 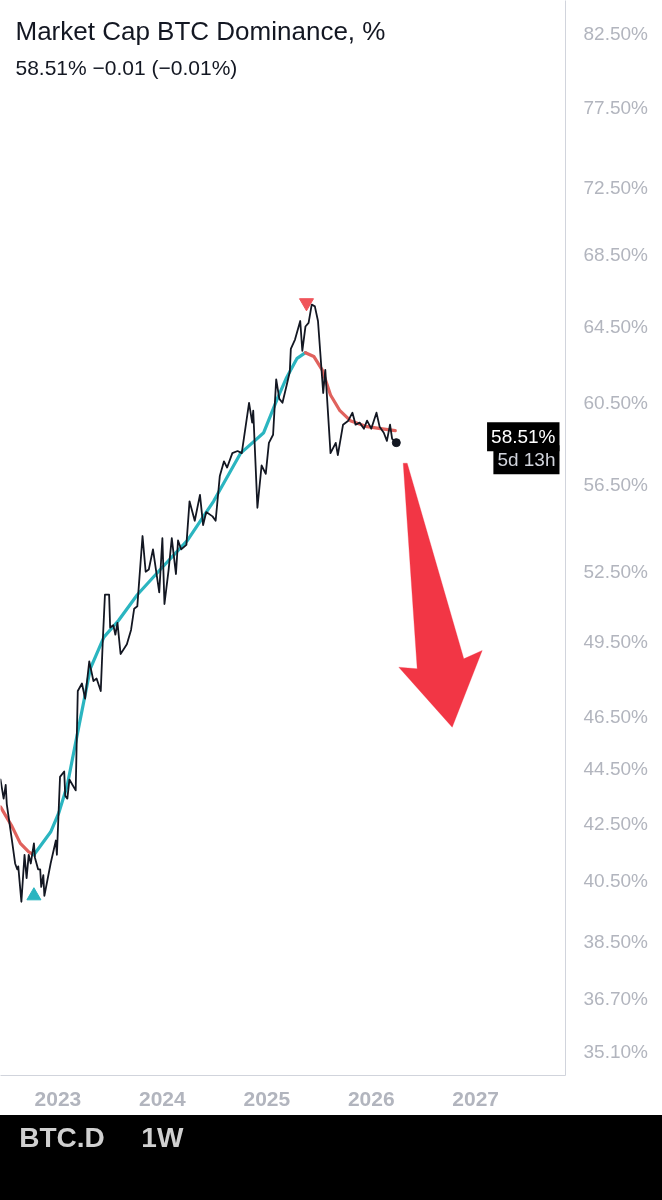 What do you see at coordinates (616, 255) in the screenshot?
I see `y-tick-label: 68.50%` at bounding box center [616, 255].